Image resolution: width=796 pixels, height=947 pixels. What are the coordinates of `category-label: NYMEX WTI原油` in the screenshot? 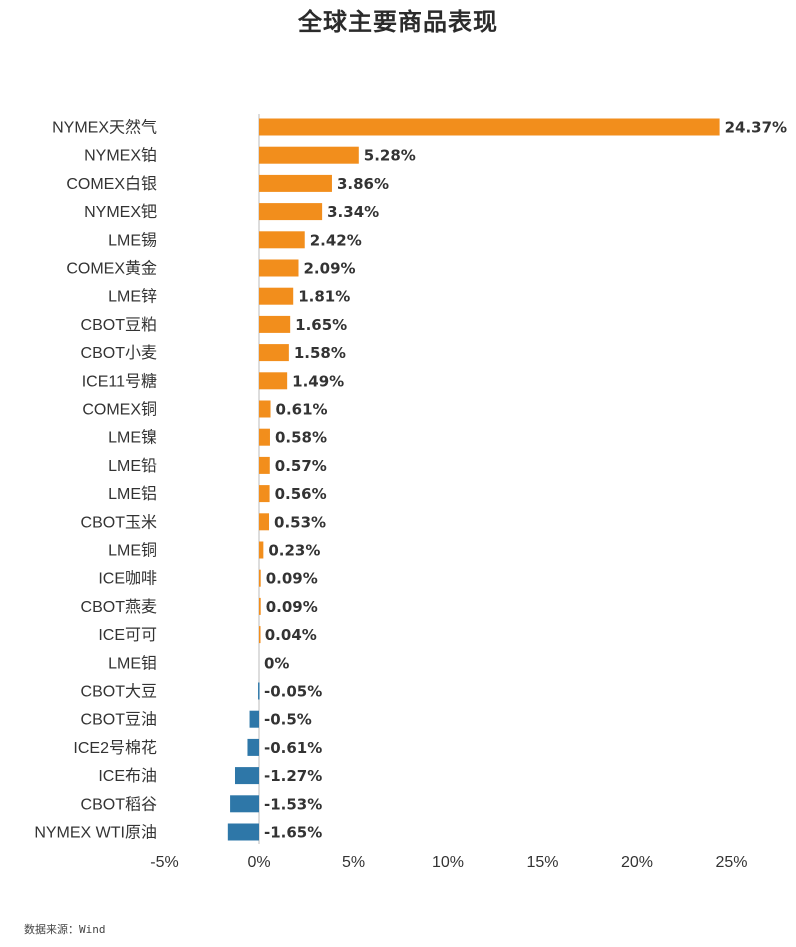 It's located at (95, 833).